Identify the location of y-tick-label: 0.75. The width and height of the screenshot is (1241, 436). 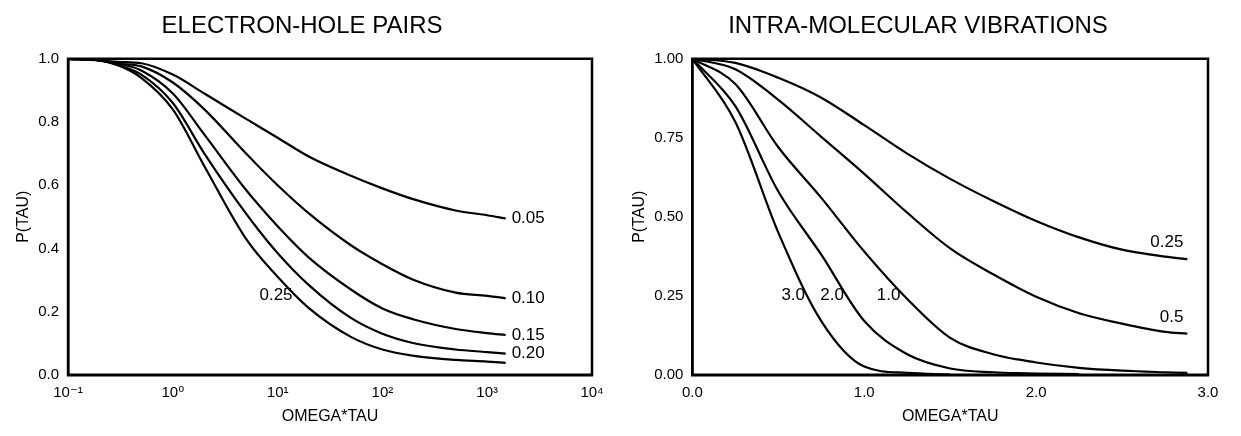
(669, 136).